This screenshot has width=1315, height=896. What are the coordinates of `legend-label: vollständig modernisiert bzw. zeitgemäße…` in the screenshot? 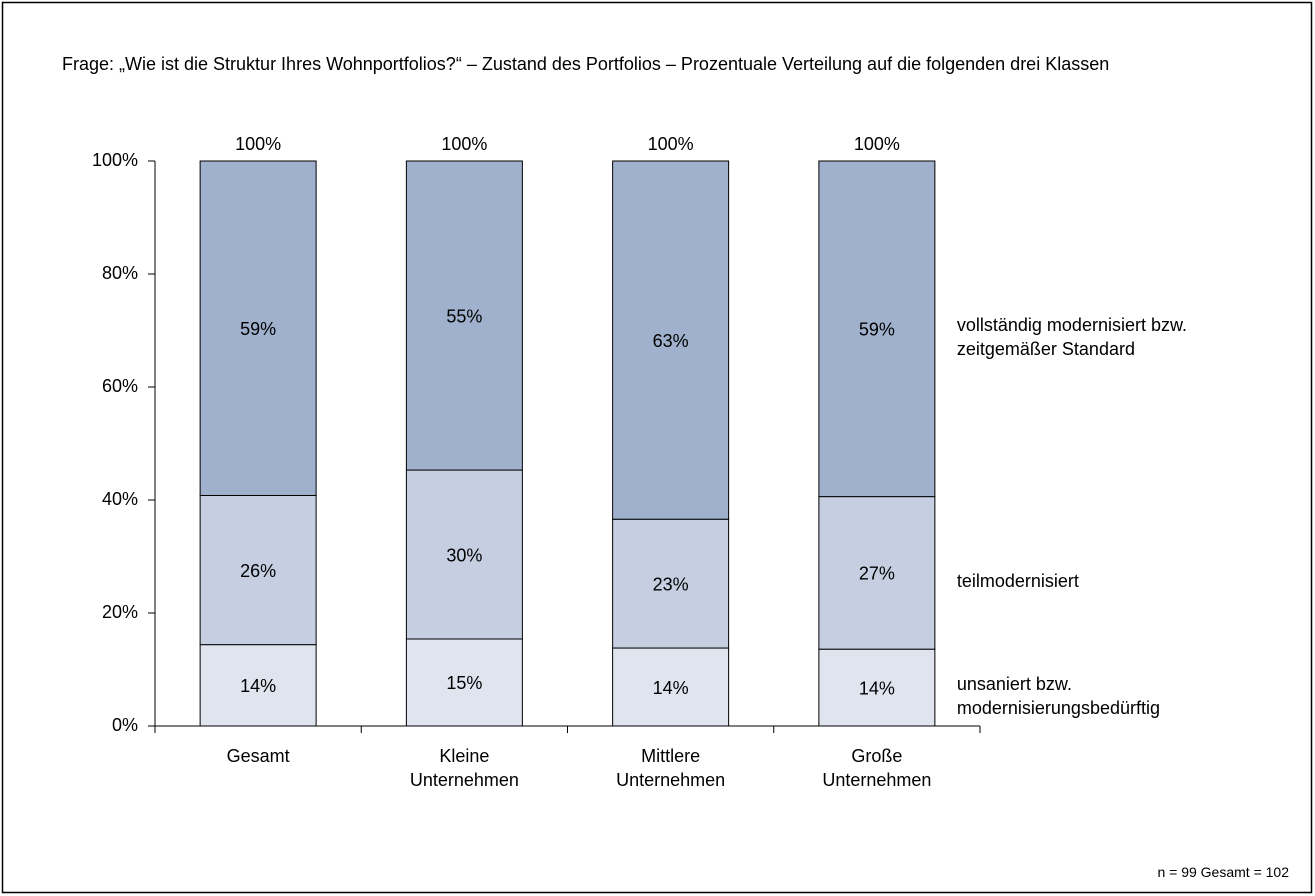 It's located at (1071, 336).